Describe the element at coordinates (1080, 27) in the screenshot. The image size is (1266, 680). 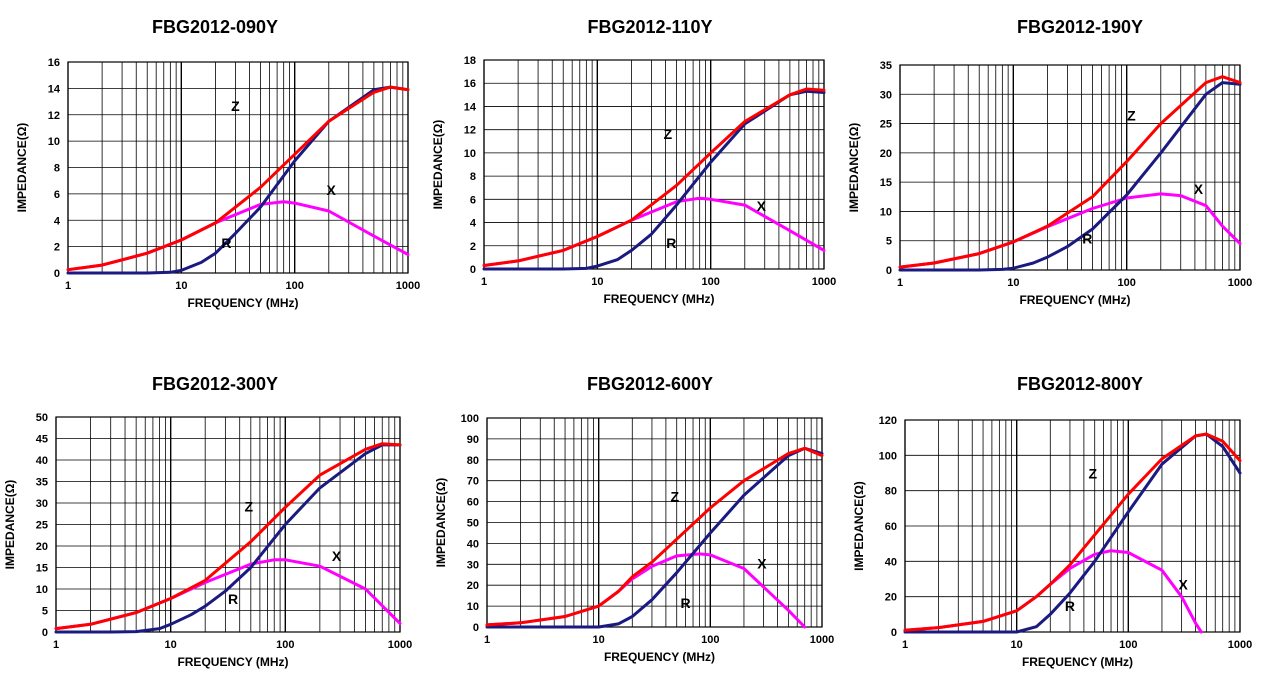
I see `chart-title: FBG2012-190Y` at that location.